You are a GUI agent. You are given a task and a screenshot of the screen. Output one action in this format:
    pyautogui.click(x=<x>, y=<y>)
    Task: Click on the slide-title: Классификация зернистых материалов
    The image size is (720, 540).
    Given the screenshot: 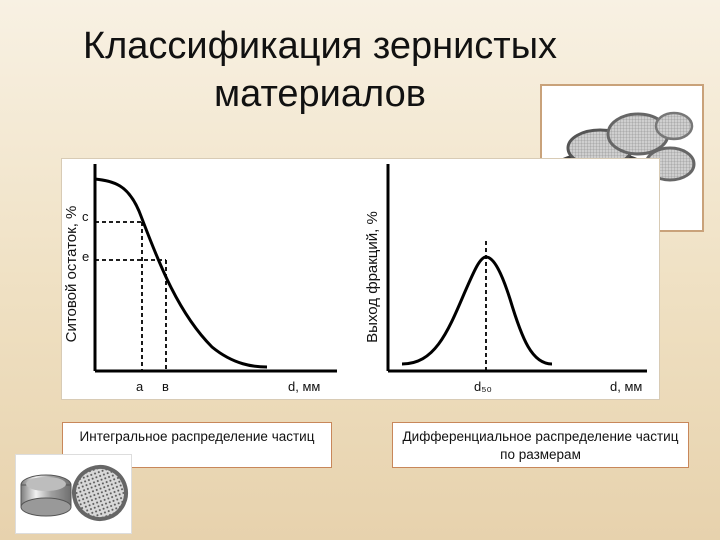 What is the action you would take?
    pyautogui.click(x=320, y=70)
    